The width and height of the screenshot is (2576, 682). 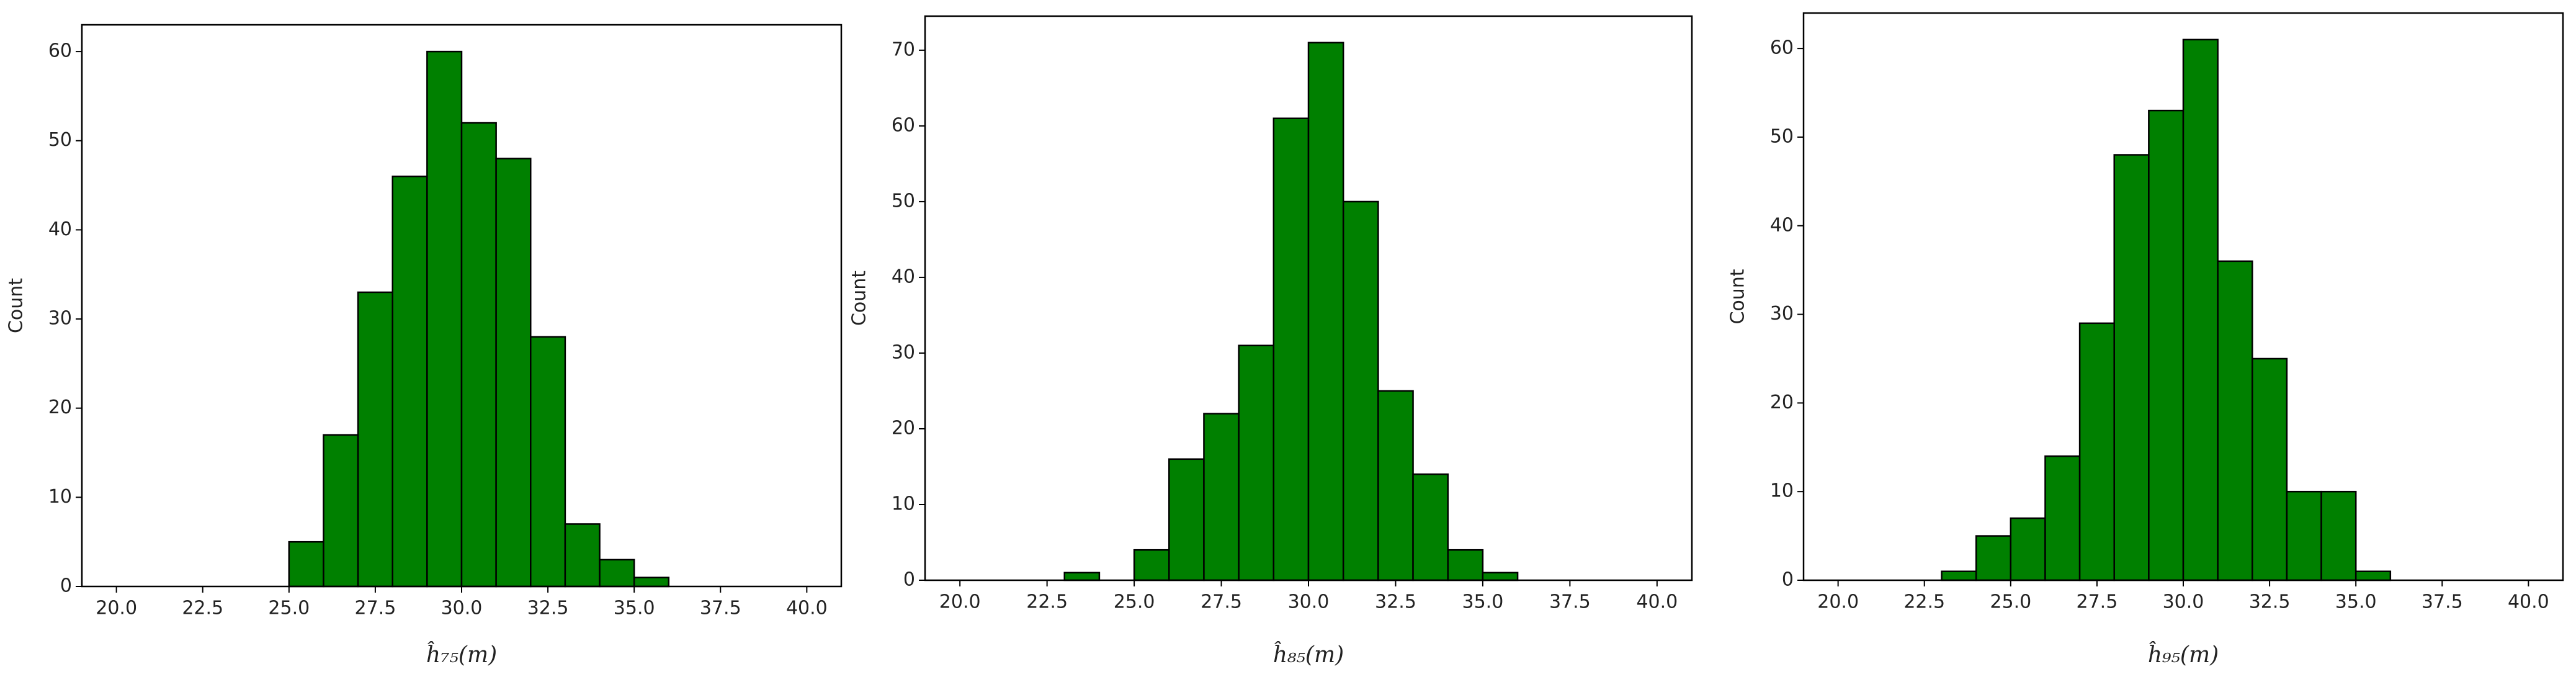 I want to click on y-tick-label: 70, so click(x=903, y=49).